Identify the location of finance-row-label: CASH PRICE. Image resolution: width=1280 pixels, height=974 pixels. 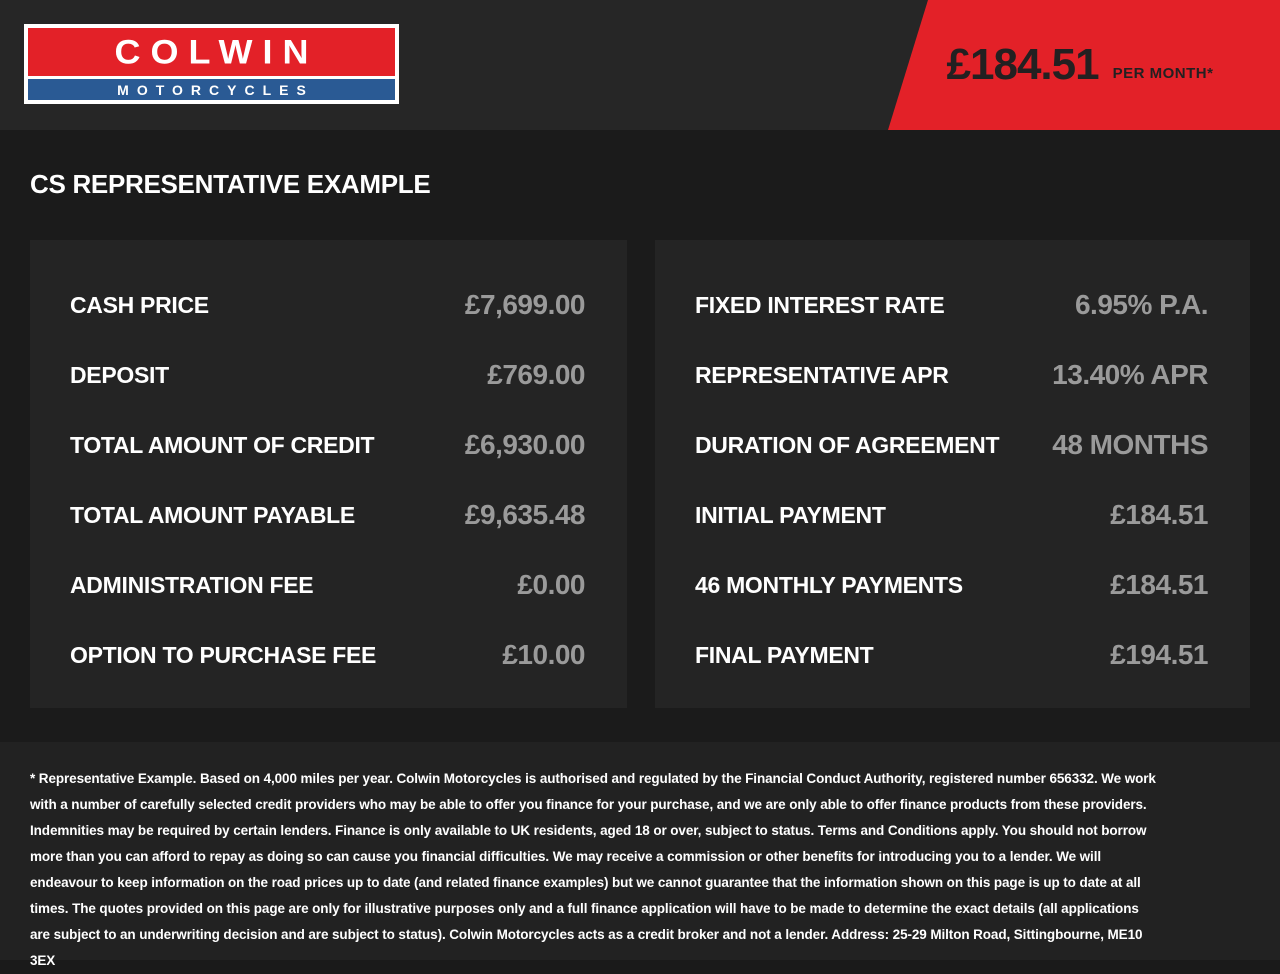
(139, 304).